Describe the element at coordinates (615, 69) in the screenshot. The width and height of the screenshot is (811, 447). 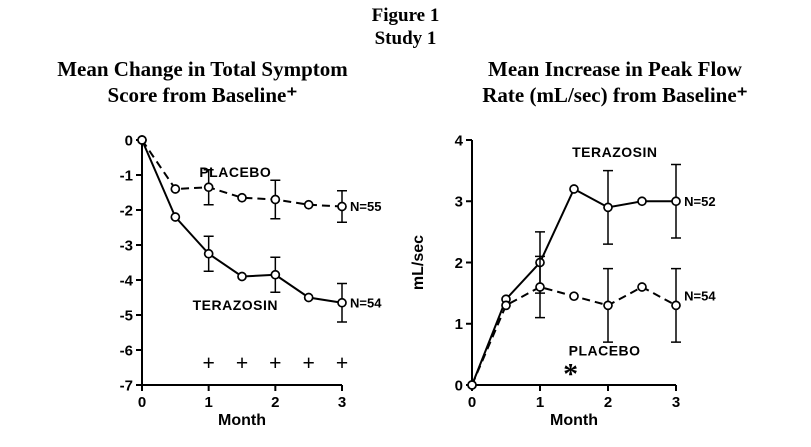
I see `peak-flow-chart-title-line1: Mean Increase in Peak Flow` at that location.